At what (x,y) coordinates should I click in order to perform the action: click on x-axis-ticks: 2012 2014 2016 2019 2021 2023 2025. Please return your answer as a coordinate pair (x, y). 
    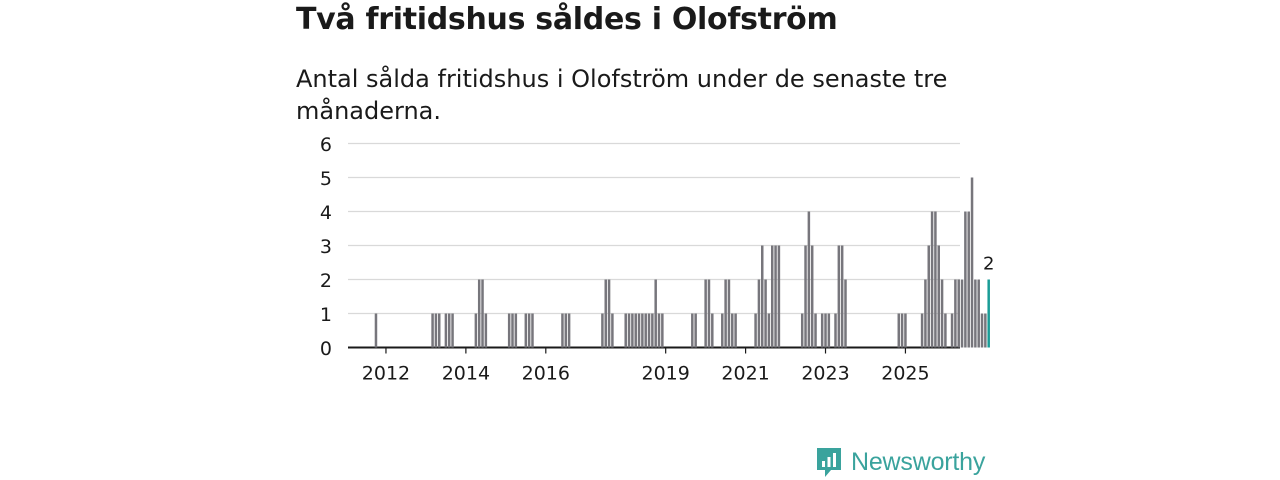
    Looking at the image, I should click on (646, 366).